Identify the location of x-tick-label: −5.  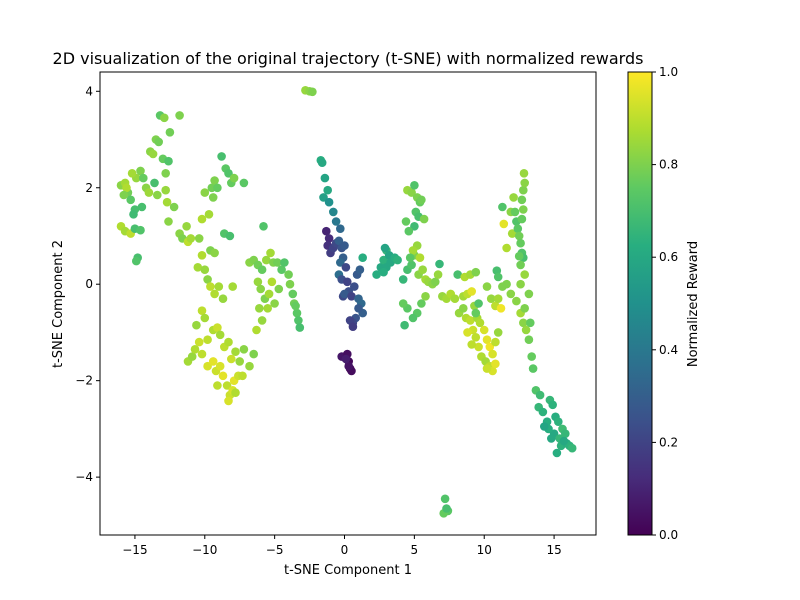
(275, 550).